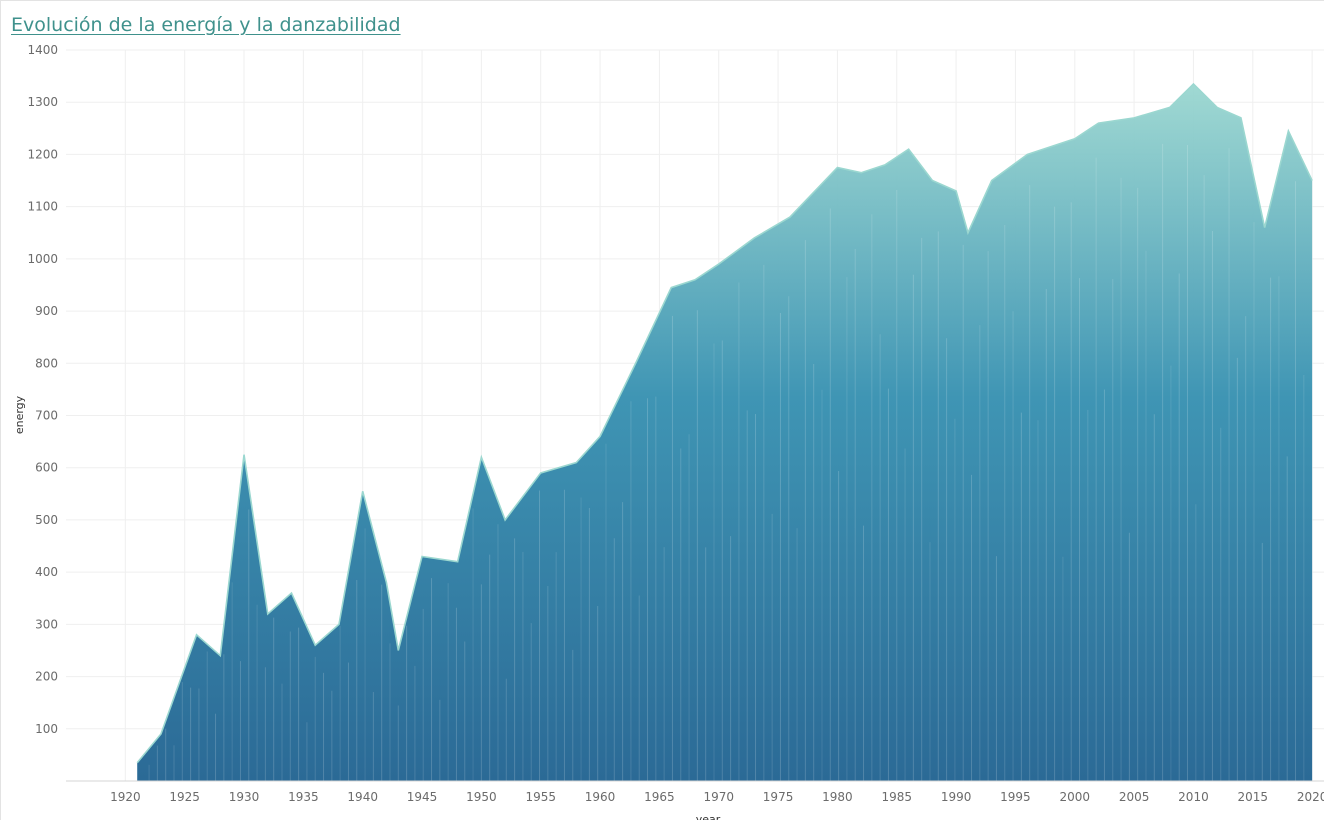 This screenshot has height=820, width=1324. I want to click on y-tick-label: 800, so click(46, 363).